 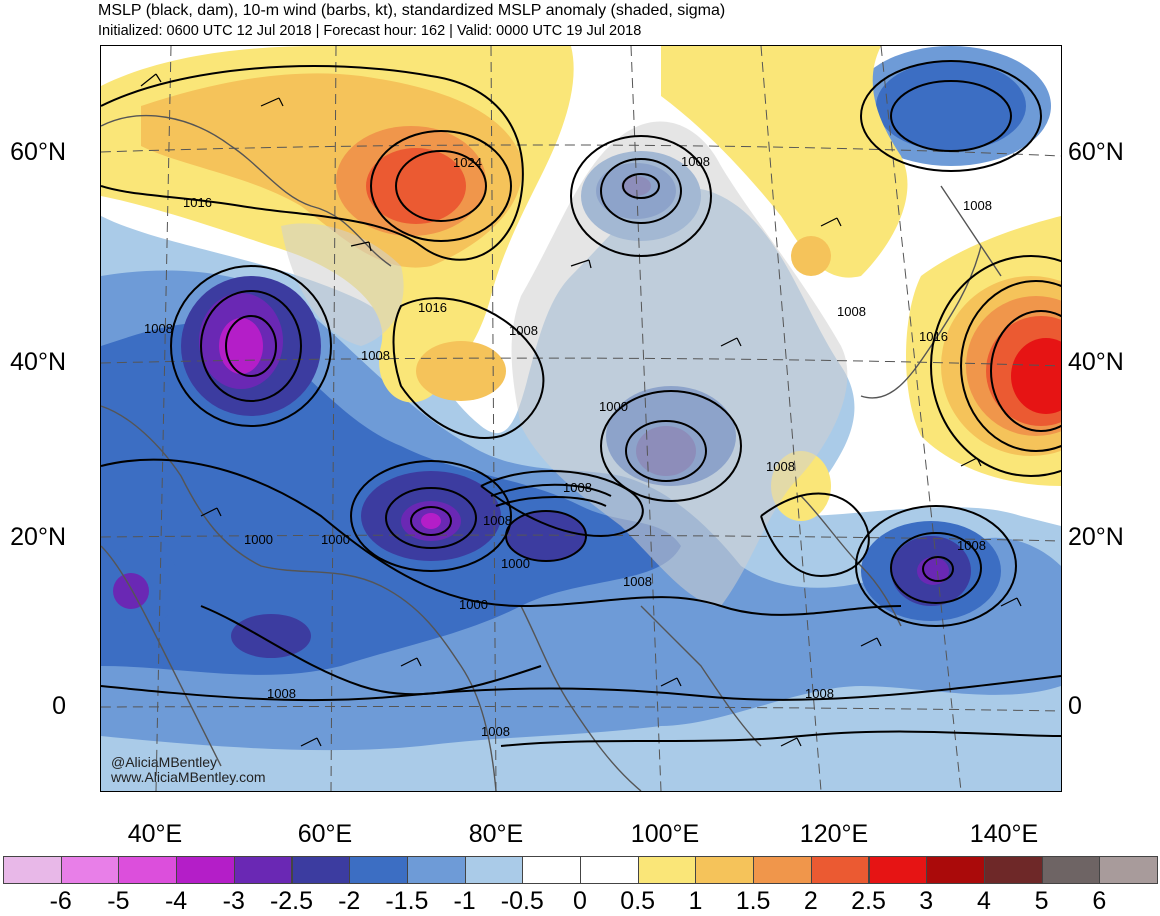 I want to click on lon-label: 140°E, so click(x=1004, y=834).